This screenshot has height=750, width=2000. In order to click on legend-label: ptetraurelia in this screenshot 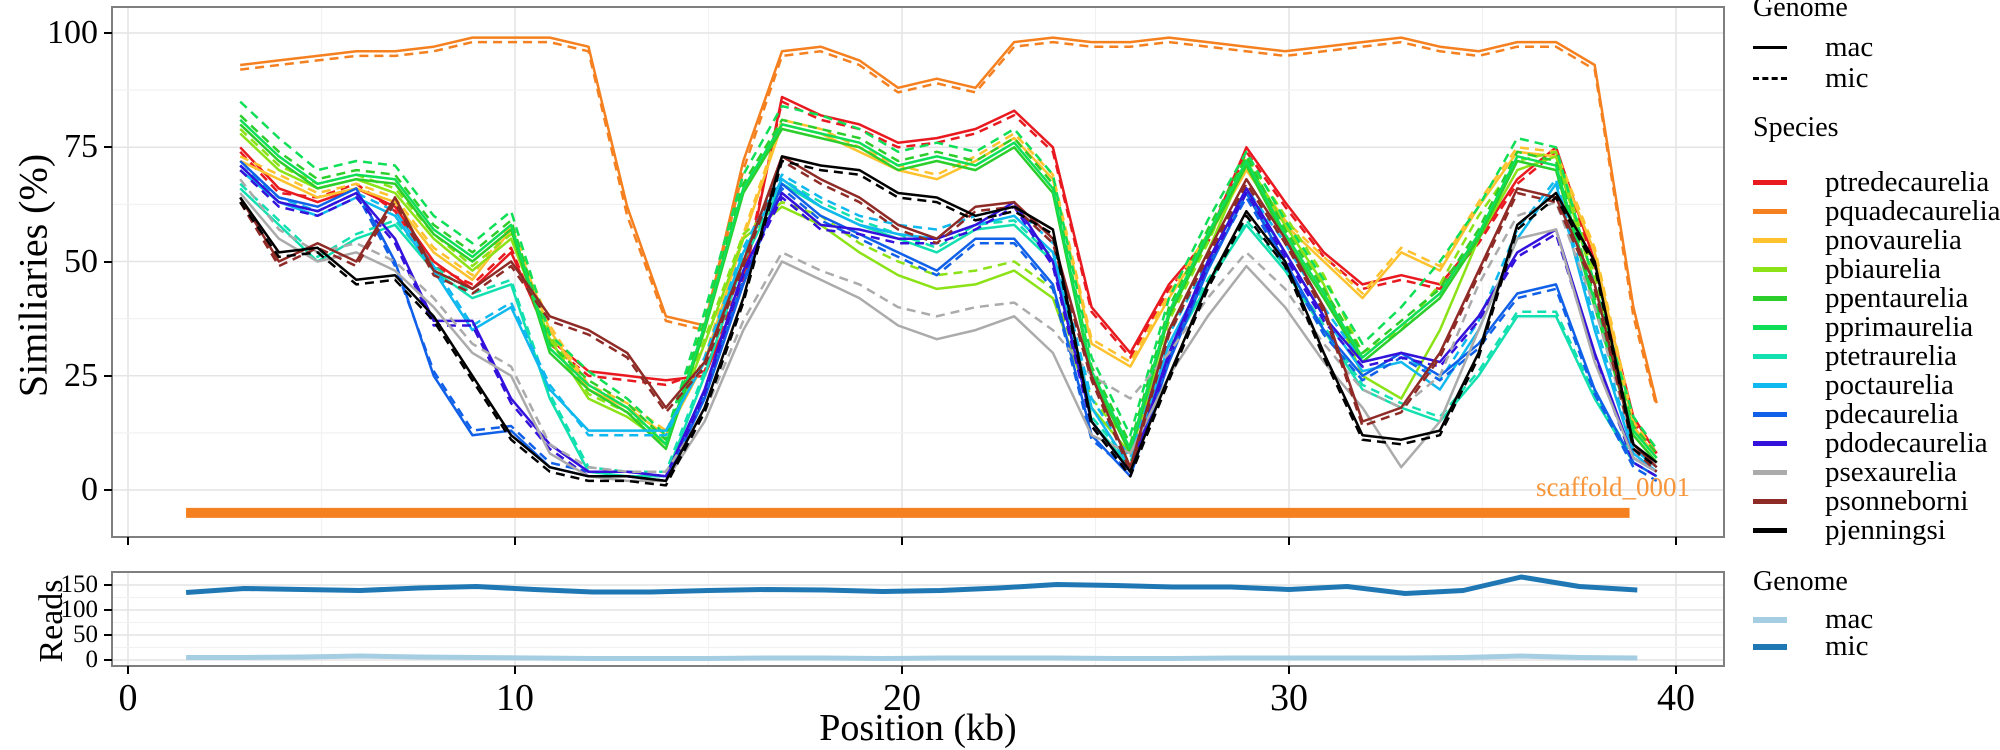, I will do `click(1891, 356)`.